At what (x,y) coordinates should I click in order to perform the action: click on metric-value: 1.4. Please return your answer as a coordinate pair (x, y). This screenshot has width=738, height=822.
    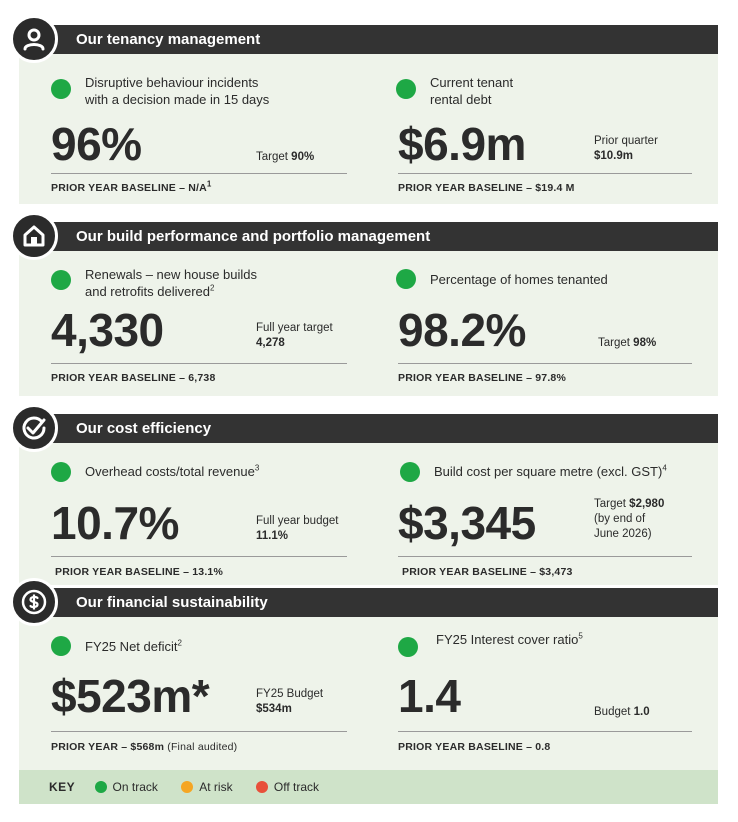
    Looking at the image, I should click on (429, 696).